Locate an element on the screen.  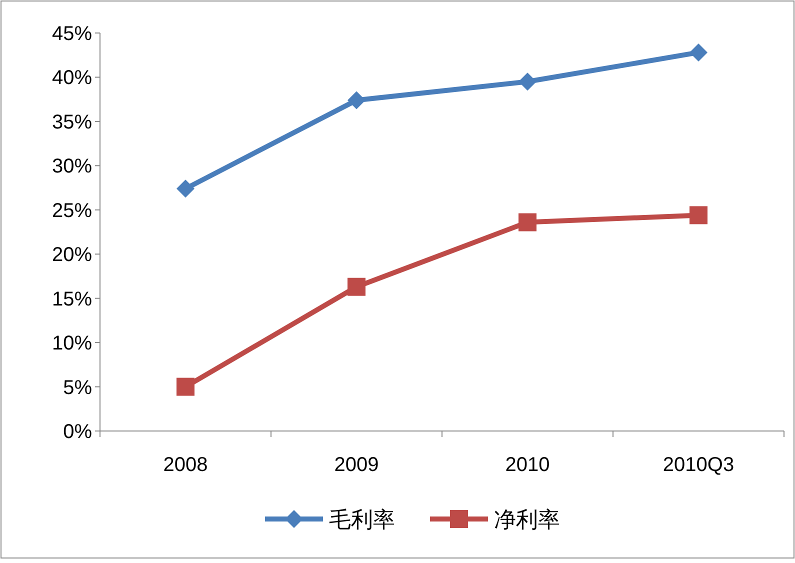
y-tick-label: 35% is located at coordinates (72, 122).